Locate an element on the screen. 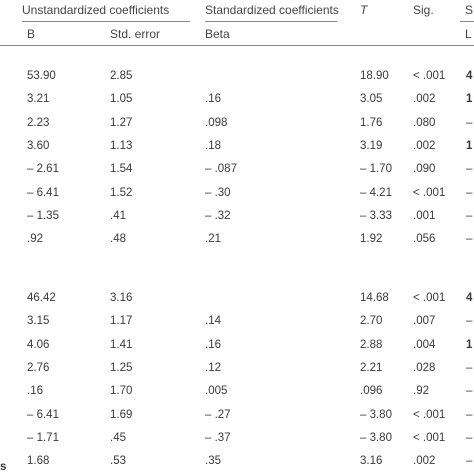 This screenshot has width=474, height=474. cell-b: 1.68 is located at coordinates (38, 461).